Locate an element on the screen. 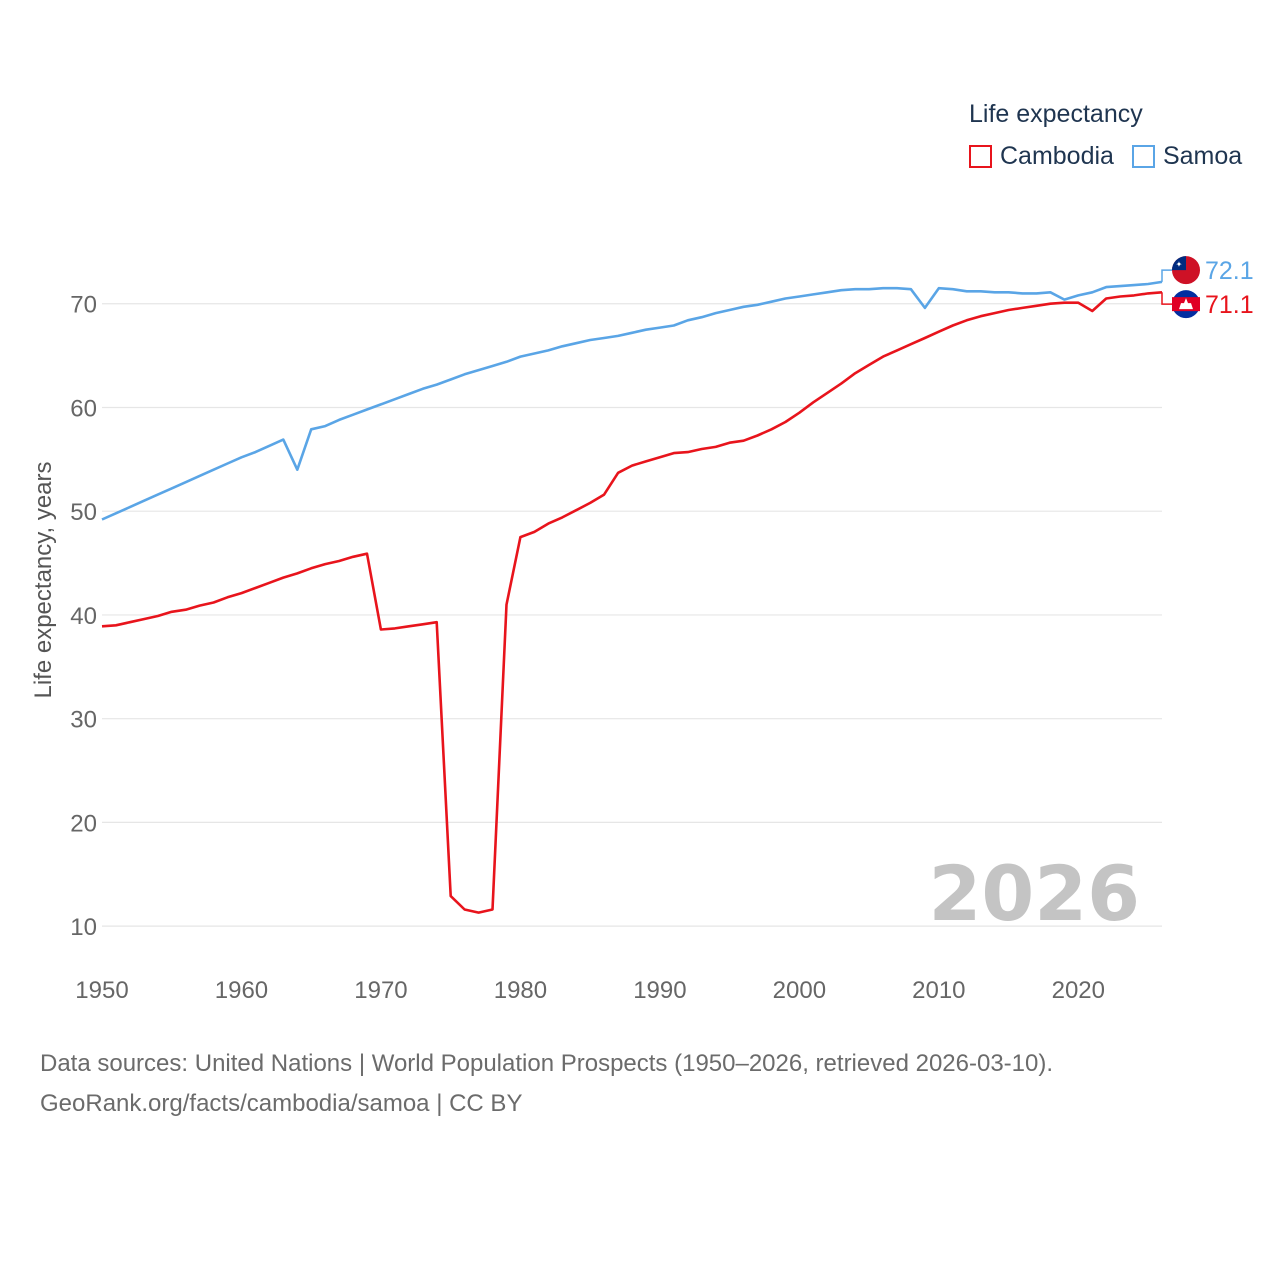 The height and width of the screenshot is (1280, 1280). x-tick-label-1960: 1960 is located at coordinates (241, 990).